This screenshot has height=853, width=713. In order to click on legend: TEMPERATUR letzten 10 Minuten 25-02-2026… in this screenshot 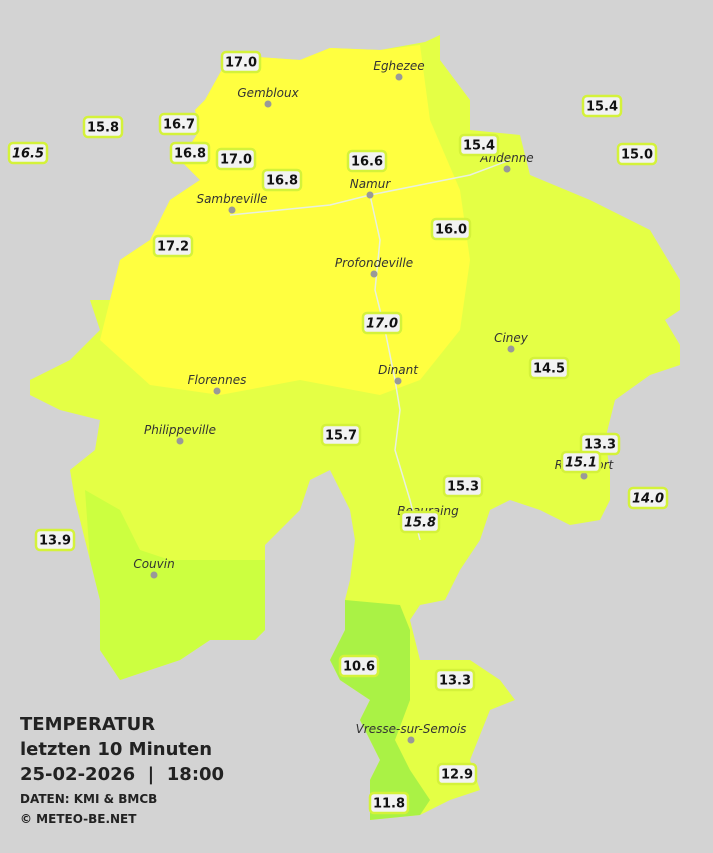, I will do `click(122, 770)`.